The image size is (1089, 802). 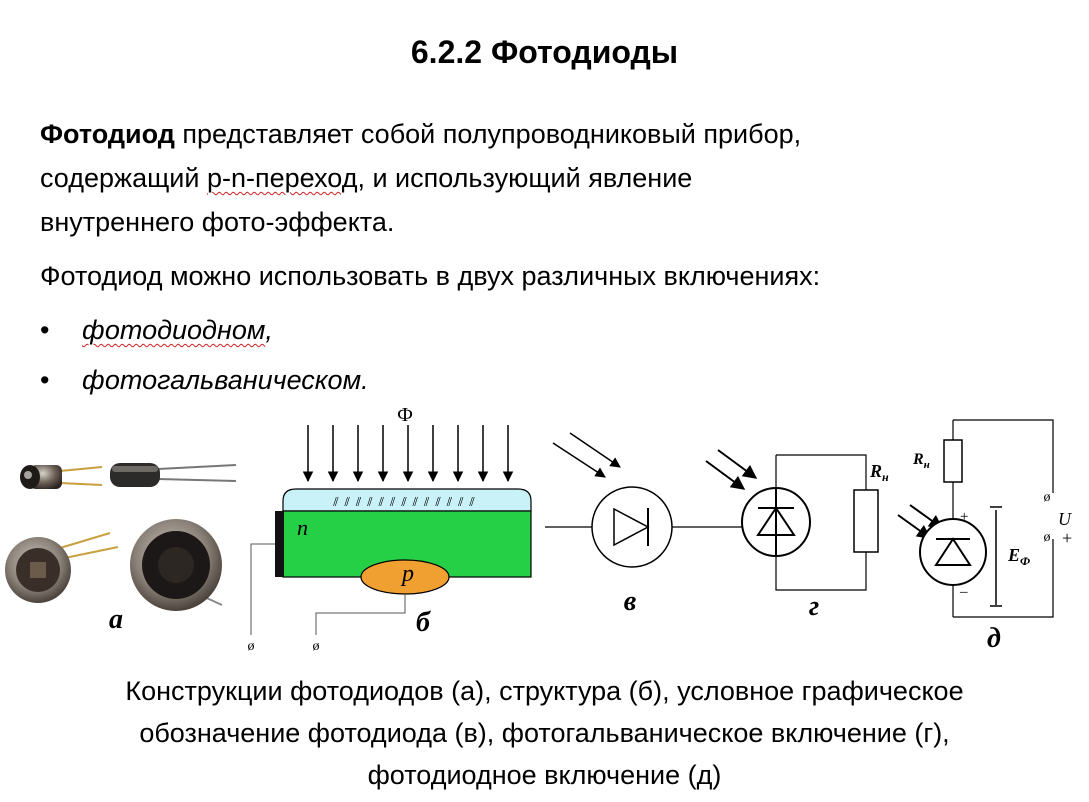 What do you see at coordinates (544, 52) in the screenshot?
I see `slide-title: 6.2.2 Фотодиоды` at bounding box center [544, 52].